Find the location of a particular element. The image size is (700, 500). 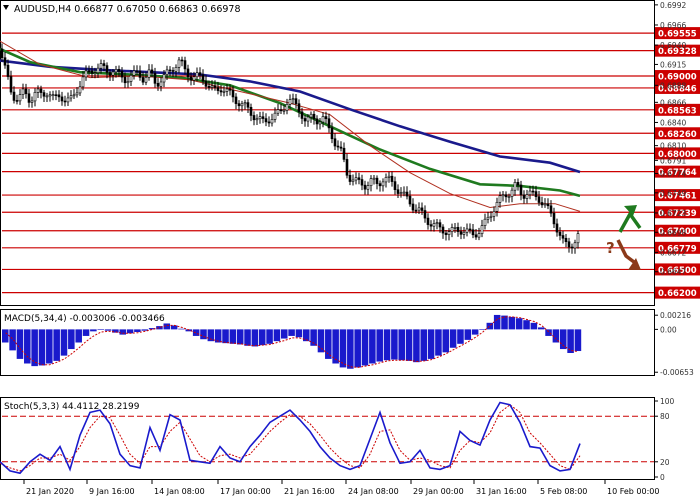

macd-header: MACD(5,34,4) -0.003006 -0.003466 is located at coordinates (84, 319).